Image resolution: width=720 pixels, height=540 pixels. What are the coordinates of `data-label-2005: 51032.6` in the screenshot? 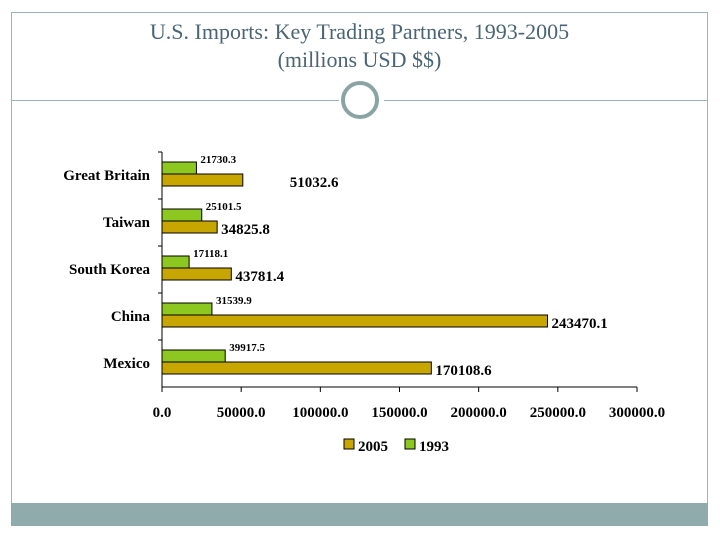 It's located at (314, 183).